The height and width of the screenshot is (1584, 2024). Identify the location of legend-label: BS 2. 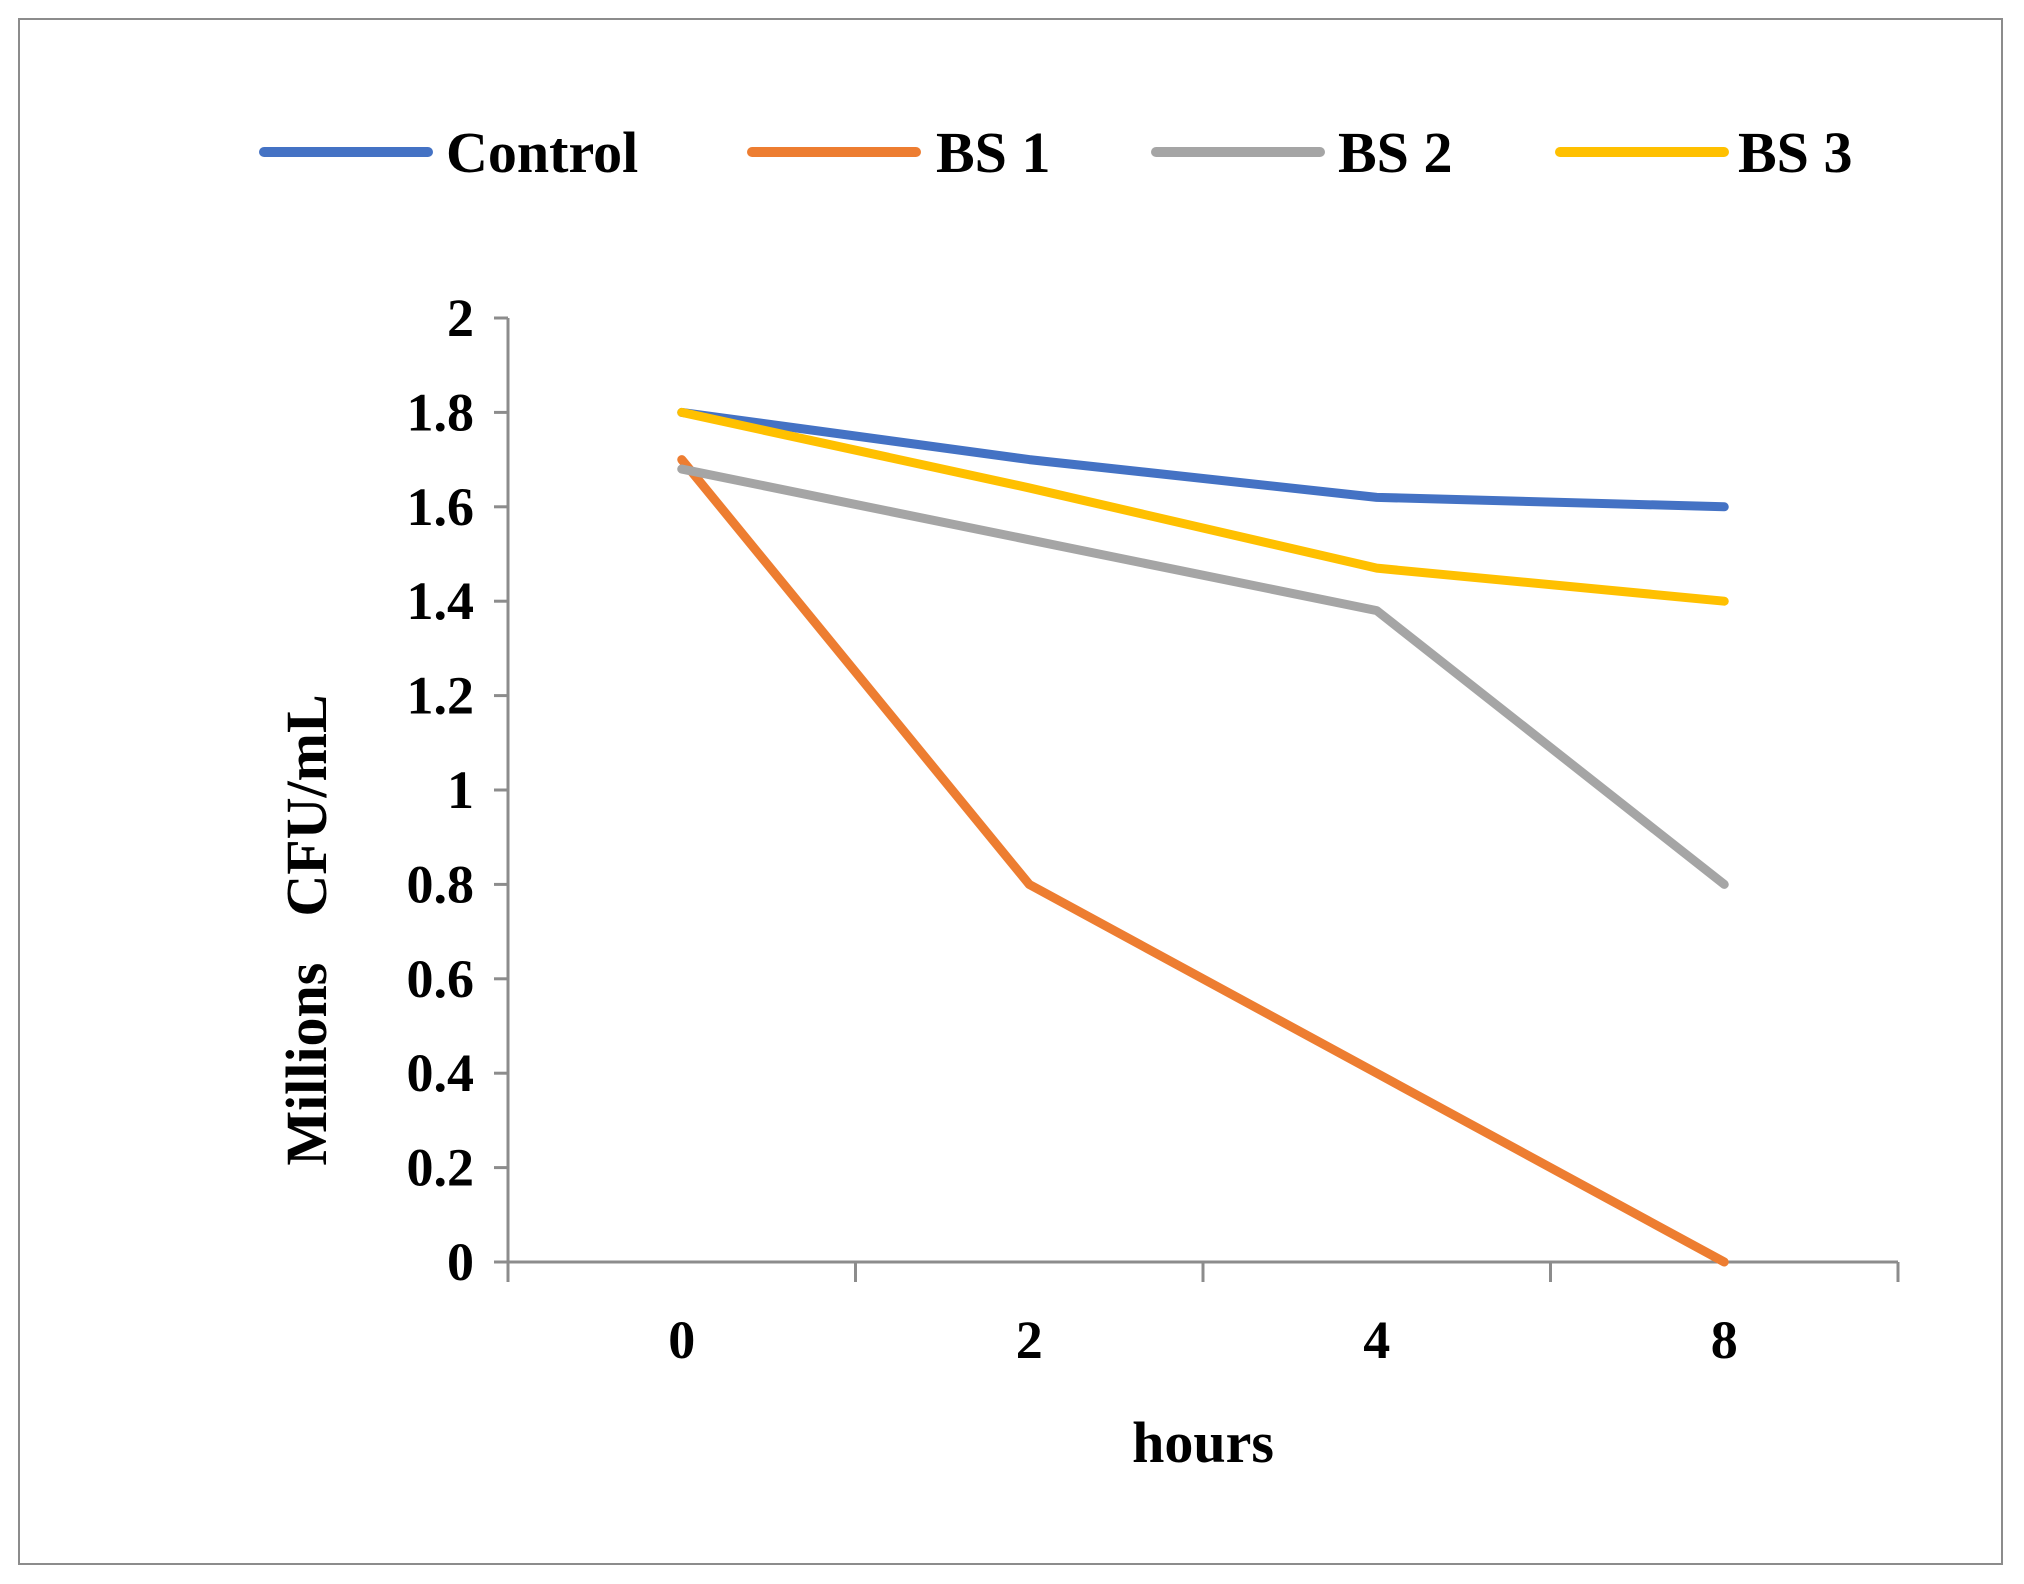
(1395, 152).